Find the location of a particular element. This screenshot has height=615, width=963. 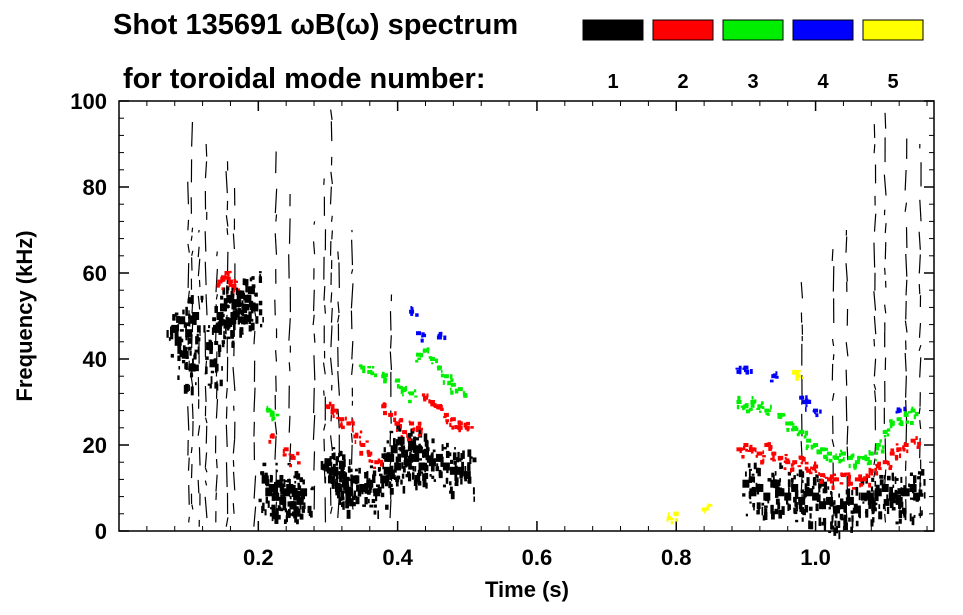

spectrum-speck-n5 is located at coordinates (803, 377).